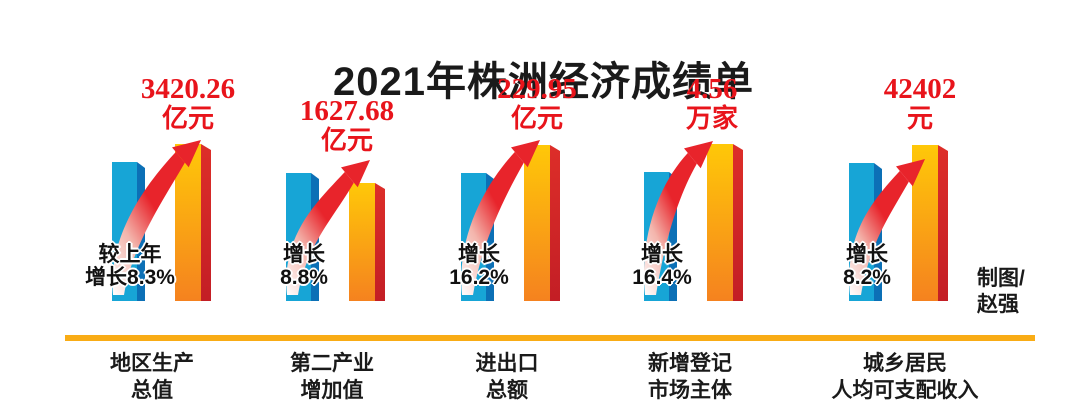 This screenshot has height=409, width=1087. I want to click on value-unit: 元, so click(919, 118).